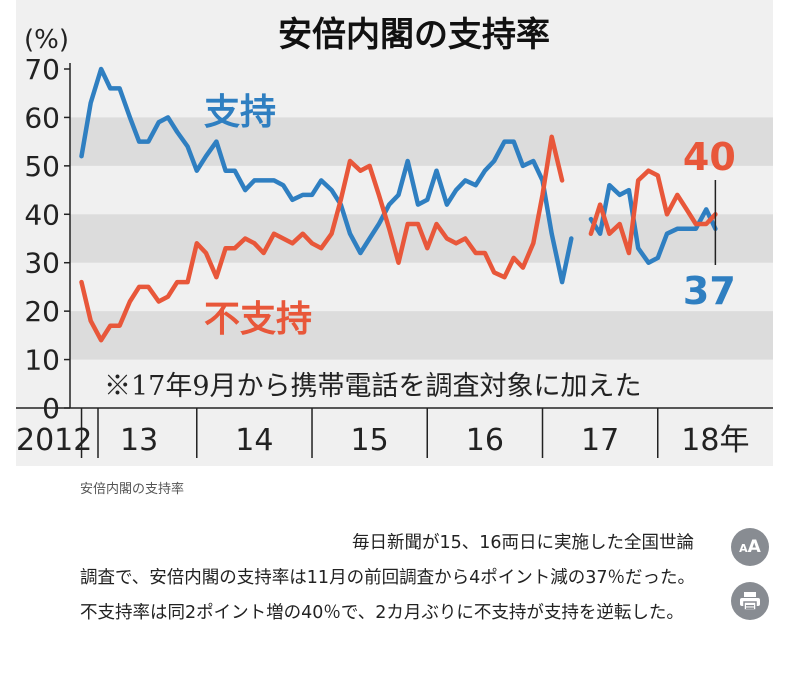 The width and height of the screenshot is (786, 677). Describe the element at coordinates (42, 117) in the screenshot. I see `y-tick-label: 60` at that location.